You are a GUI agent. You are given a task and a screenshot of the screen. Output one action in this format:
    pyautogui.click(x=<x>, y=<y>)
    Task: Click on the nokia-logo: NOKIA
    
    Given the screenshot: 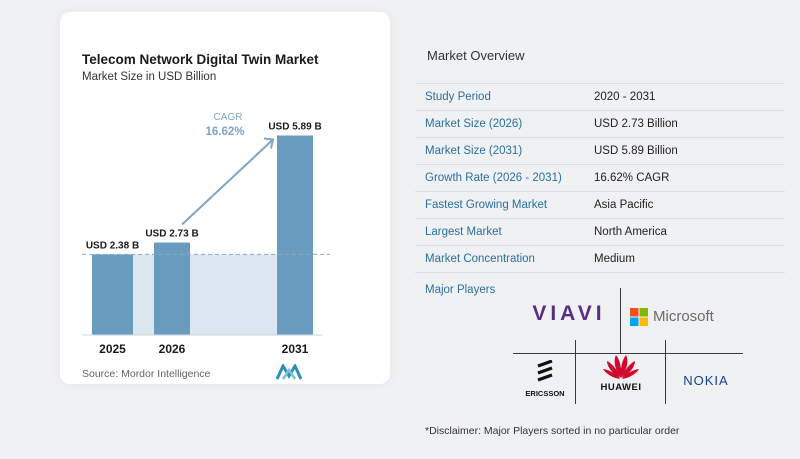 What is the action you would take?
    pyautogui.click(x=706, y=381)
    